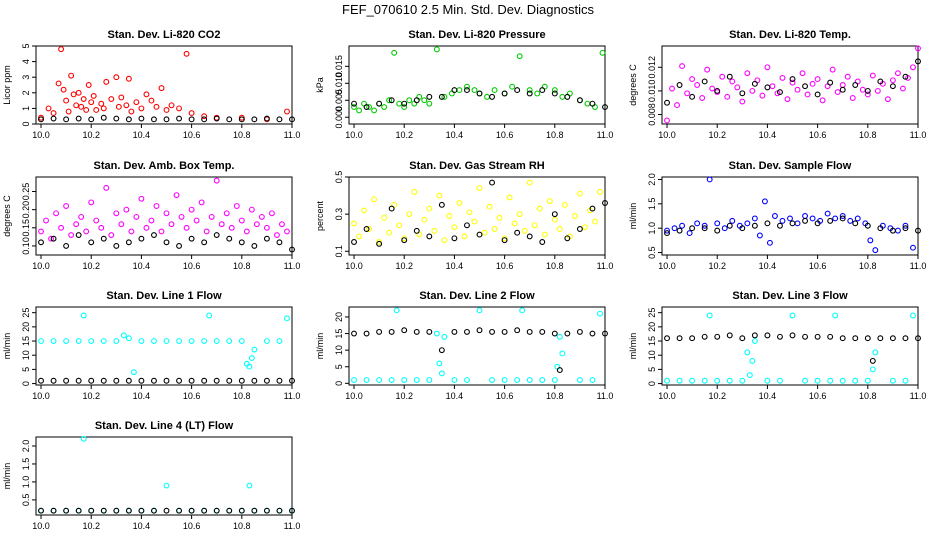  Describe the element at coordinates (667, 135) in the screenshot. I see `x-tick-label: 10.0` at that location.